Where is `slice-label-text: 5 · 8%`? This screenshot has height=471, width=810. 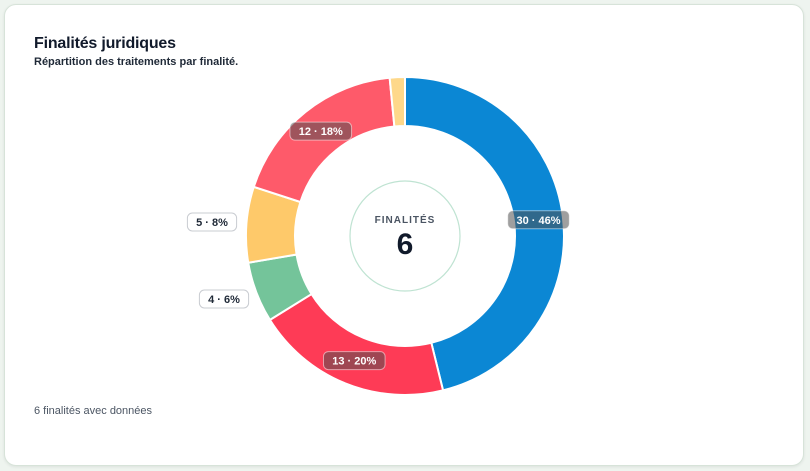 slice-label-text: 5 · 8% is located at coordinates (212, 223).